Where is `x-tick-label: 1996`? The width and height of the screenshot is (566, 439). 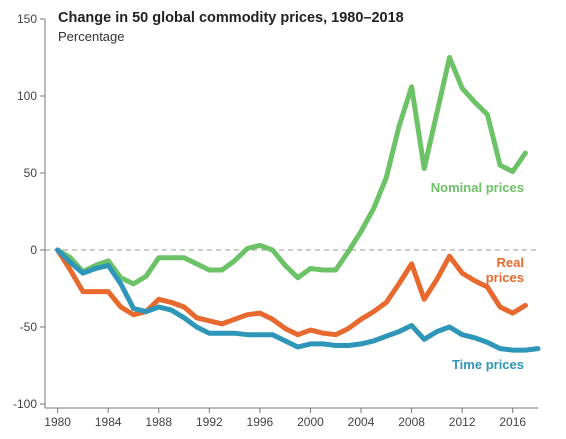 x-tick-label: 1996 is located at coordinates (260, 422).